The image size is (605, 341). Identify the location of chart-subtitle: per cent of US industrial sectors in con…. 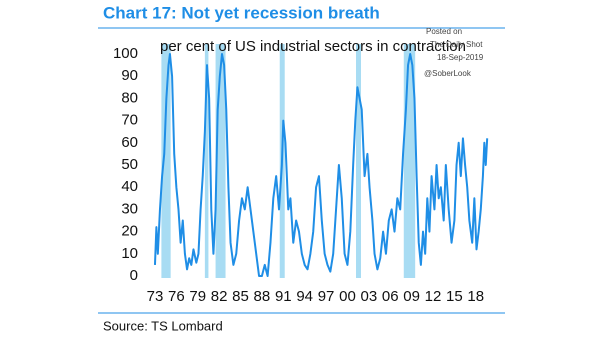
(313, 46).